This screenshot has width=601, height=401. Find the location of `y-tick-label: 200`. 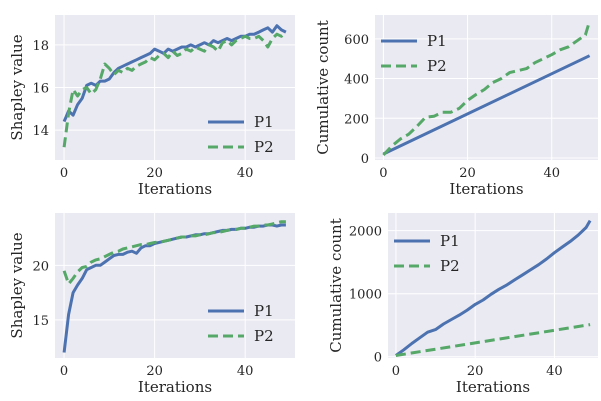

y-tick-label: 200 is located at coordinates (356, 119).